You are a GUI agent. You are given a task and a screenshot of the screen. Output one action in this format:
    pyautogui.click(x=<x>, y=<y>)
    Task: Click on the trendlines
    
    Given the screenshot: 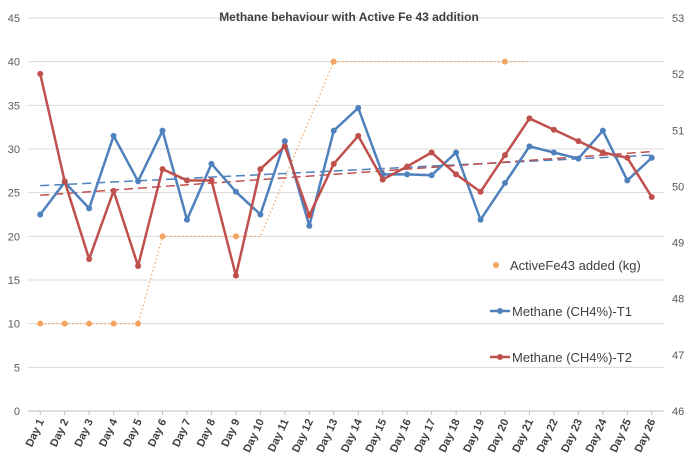 What is the action you would take?
    pyautogui.click(x=346, y=173)
    